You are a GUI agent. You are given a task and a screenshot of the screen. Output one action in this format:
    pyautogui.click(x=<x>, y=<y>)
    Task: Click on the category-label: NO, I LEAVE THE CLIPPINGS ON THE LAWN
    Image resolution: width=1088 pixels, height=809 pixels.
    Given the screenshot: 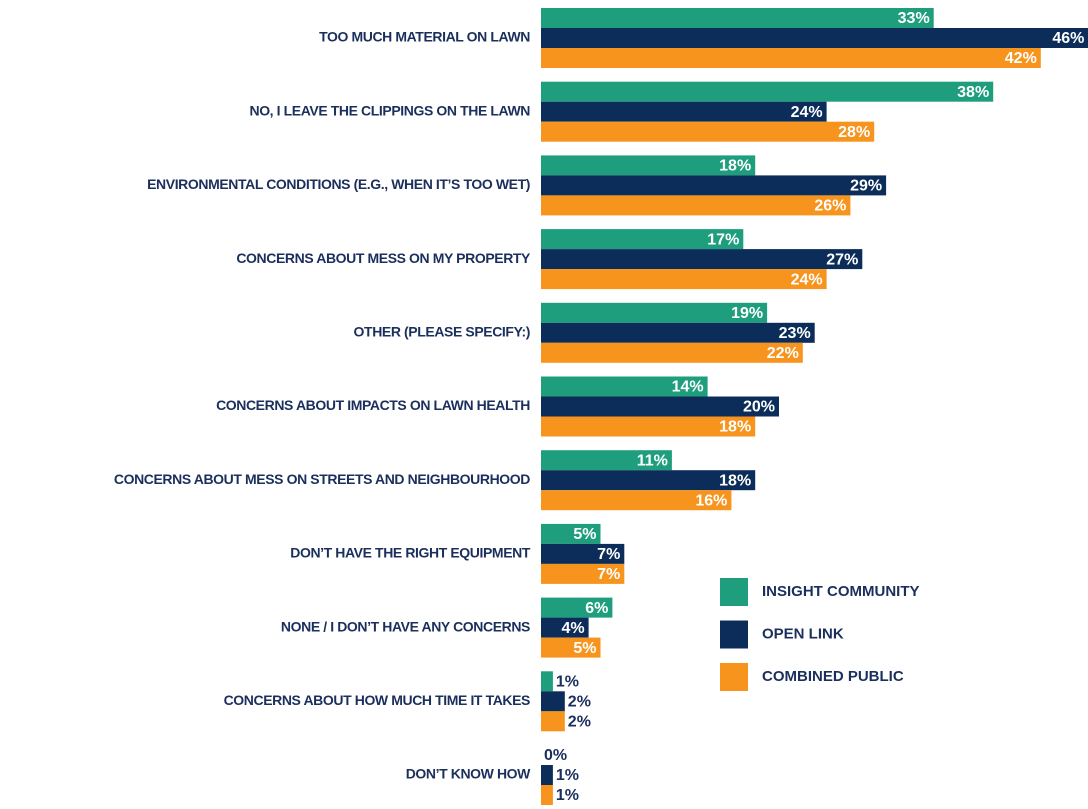 What is the action you would take?
    pyautogui.click(x=389, y=110)
    